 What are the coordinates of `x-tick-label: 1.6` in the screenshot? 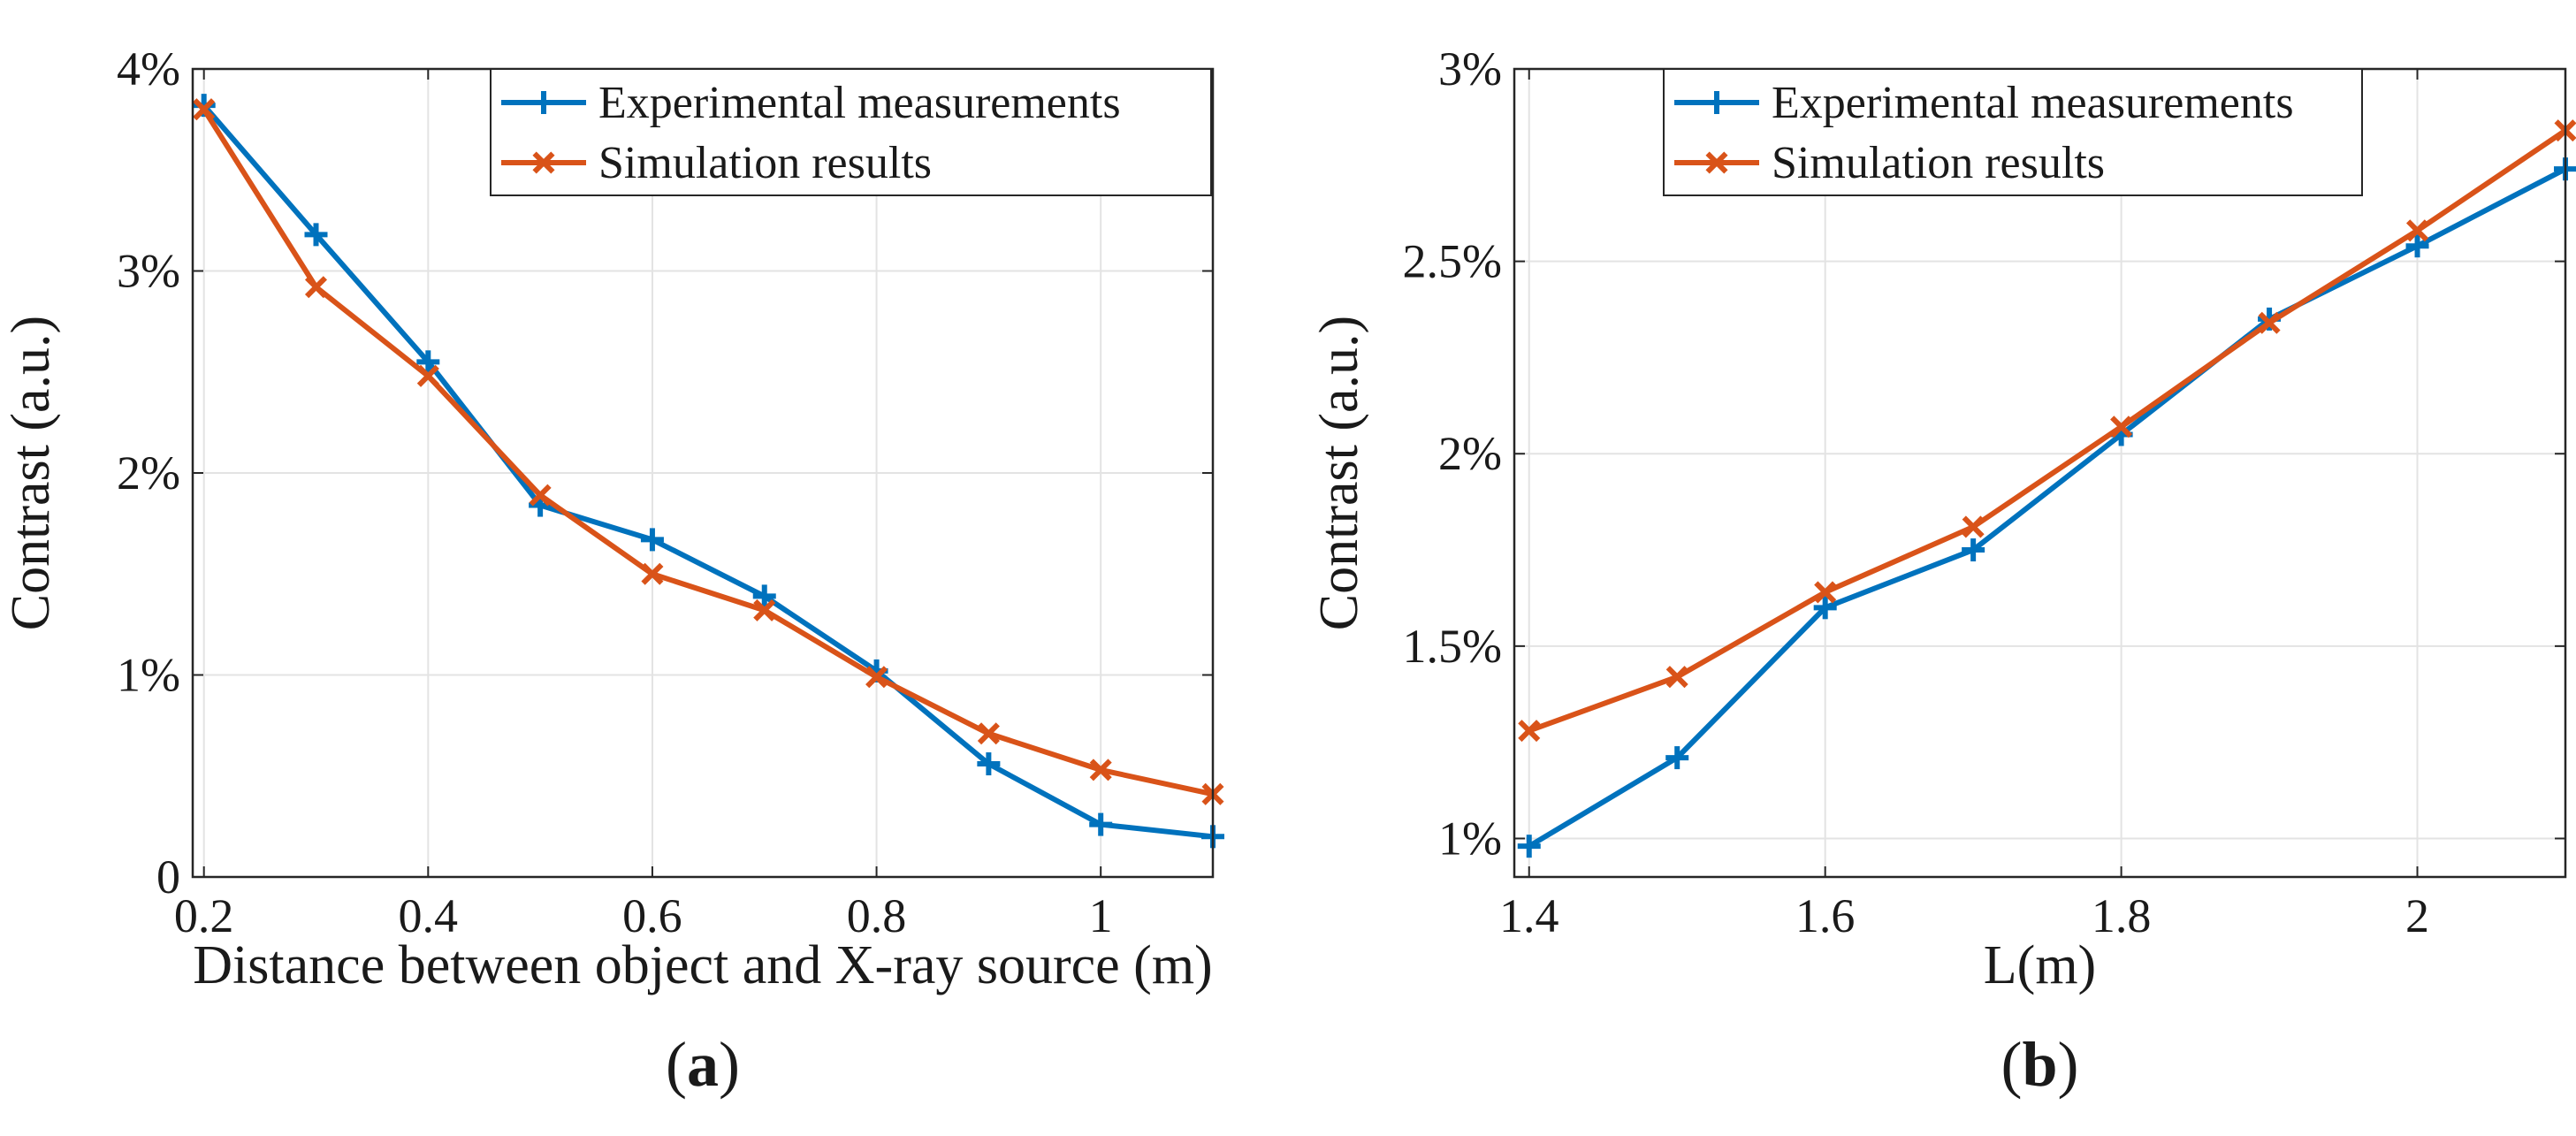 It's located at (1825, 915).